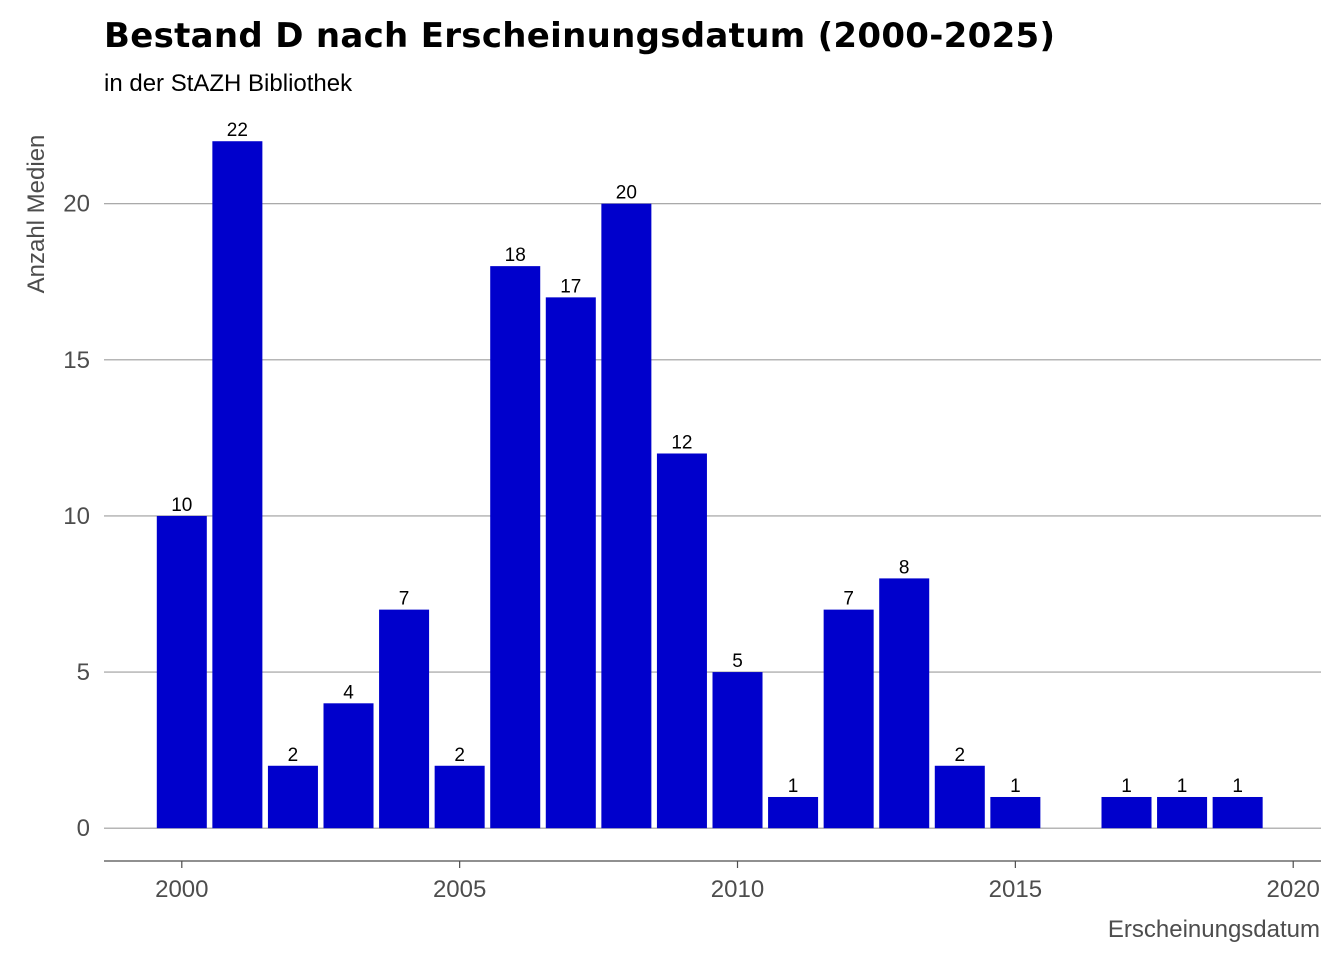 The height and width of the screenshot is (960, 1344). I want to click on data-label: 8, so click(904, 567).